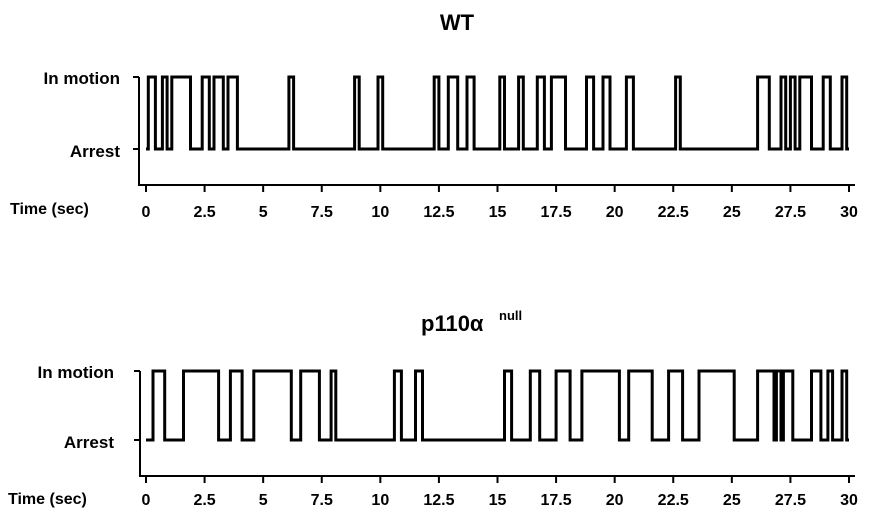  Describe the element at coordinates (146, 212) in the screenshot. I see `x-tick-label-wt: 0` at that location.